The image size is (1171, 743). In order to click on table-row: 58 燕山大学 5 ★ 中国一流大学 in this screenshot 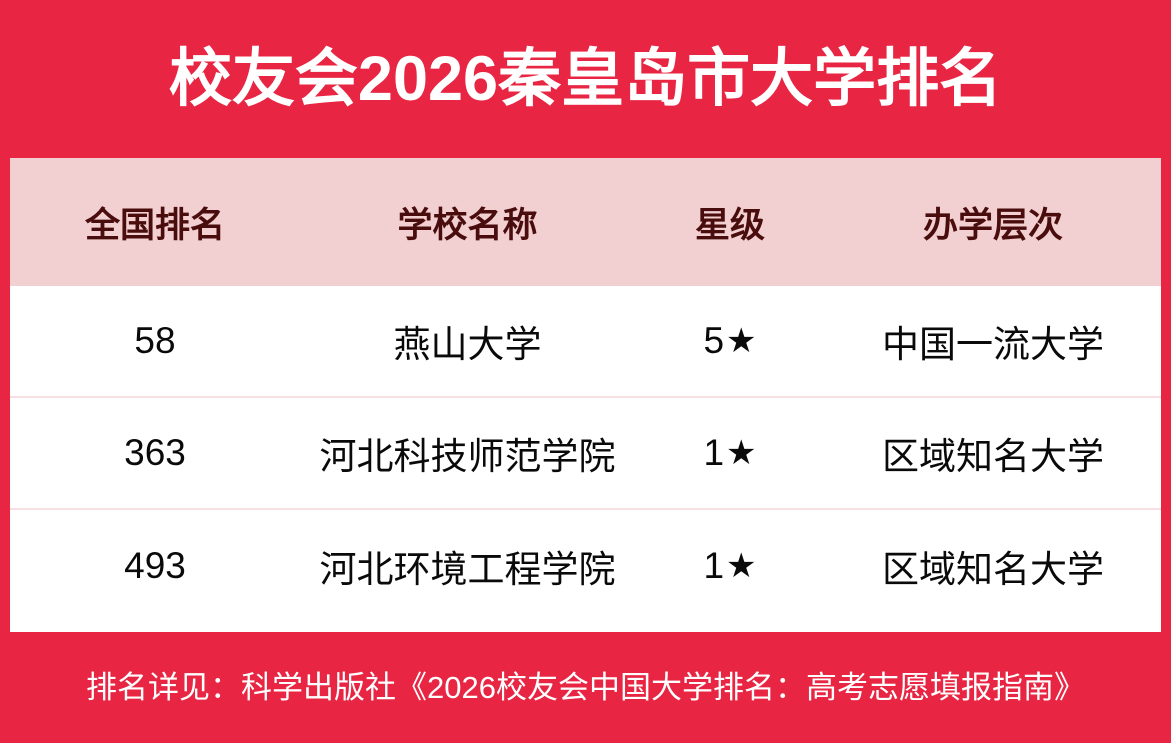, I will do `click(585, 342)`.